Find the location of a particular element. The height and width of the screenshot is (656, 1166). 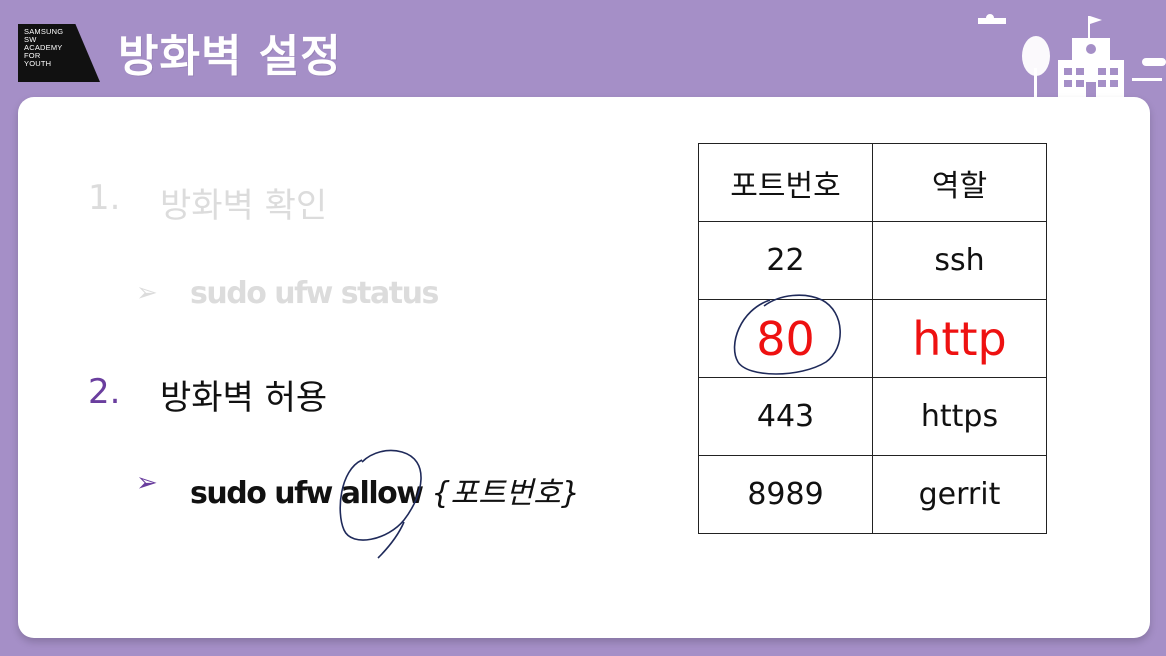

step-number: 1. is located at coordinates (104, 198).